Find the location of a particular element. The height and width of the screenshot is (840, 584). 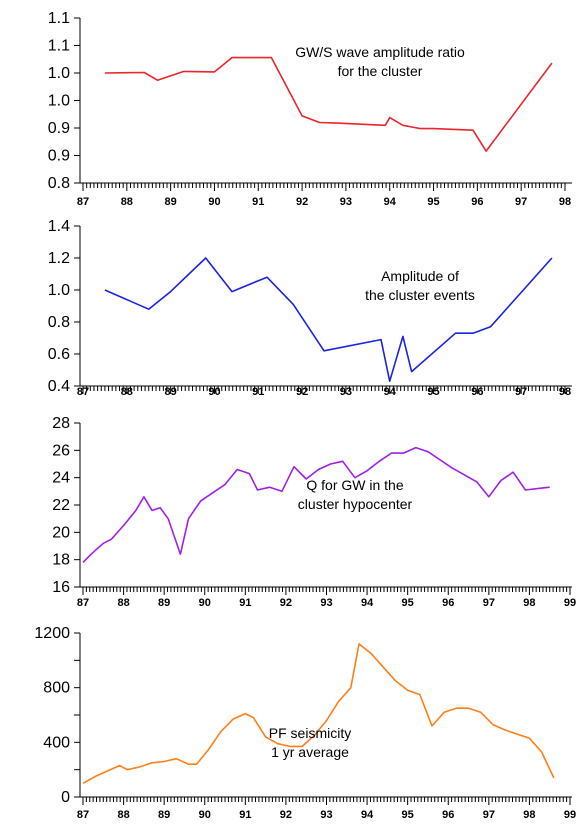

panel-2-xtick-label: 90 is located at coordinates (214, 392).